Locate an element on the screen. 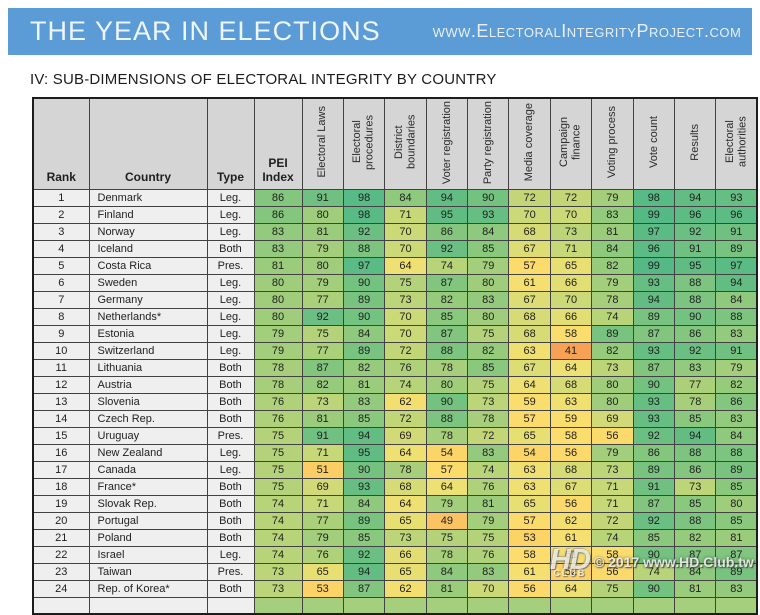  score-cell-voting_process: 71 is located at coordinates (612, 486).